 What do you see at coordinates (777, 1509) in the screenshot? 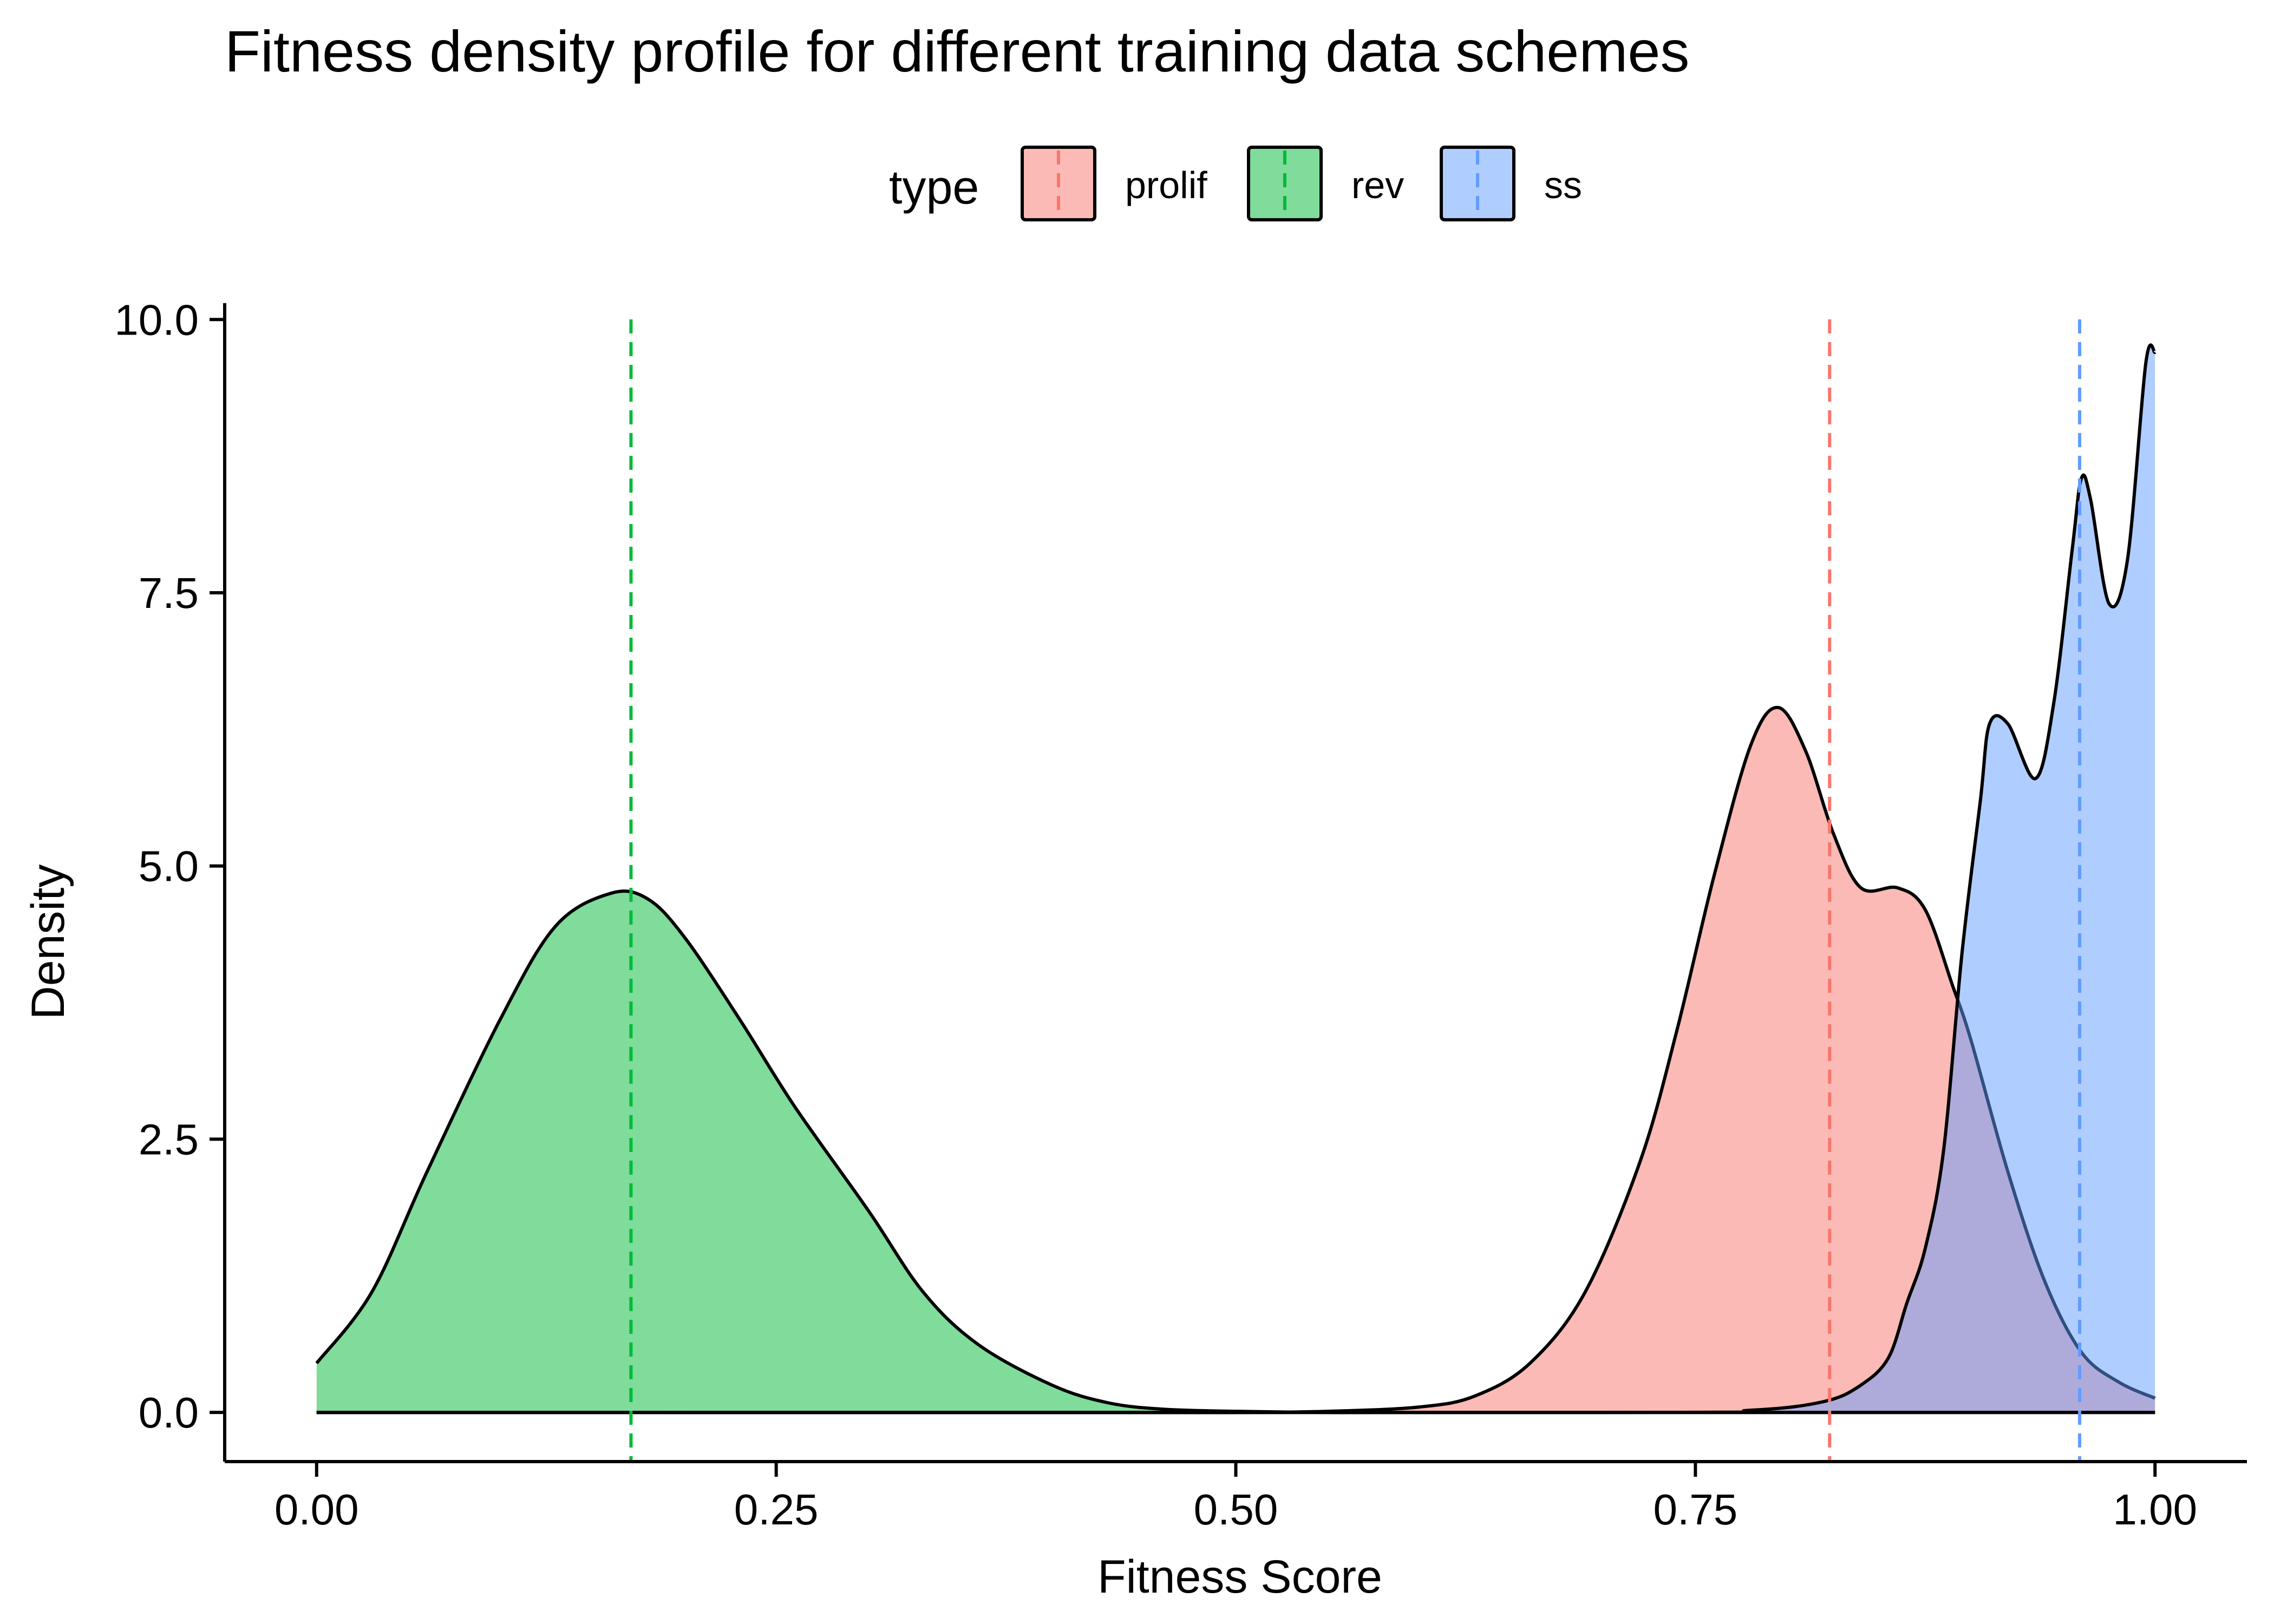
I see `x-tick-label: 0.25` at bounding box center [777, 1509].